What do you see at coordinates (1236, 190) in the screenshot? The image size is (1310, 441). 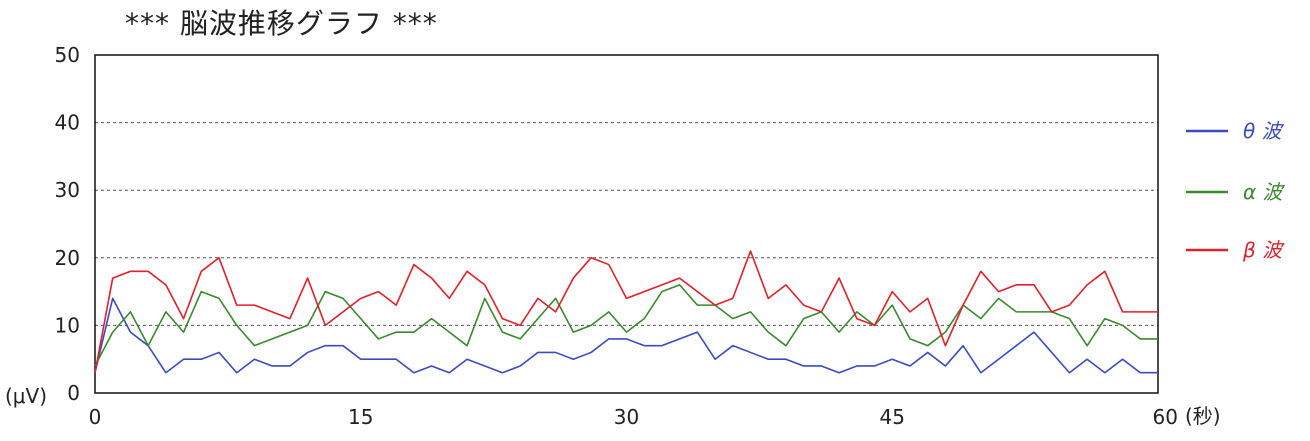 I see `legend: θ 波 α 波 β 波` at bounding box center [1236, 190].